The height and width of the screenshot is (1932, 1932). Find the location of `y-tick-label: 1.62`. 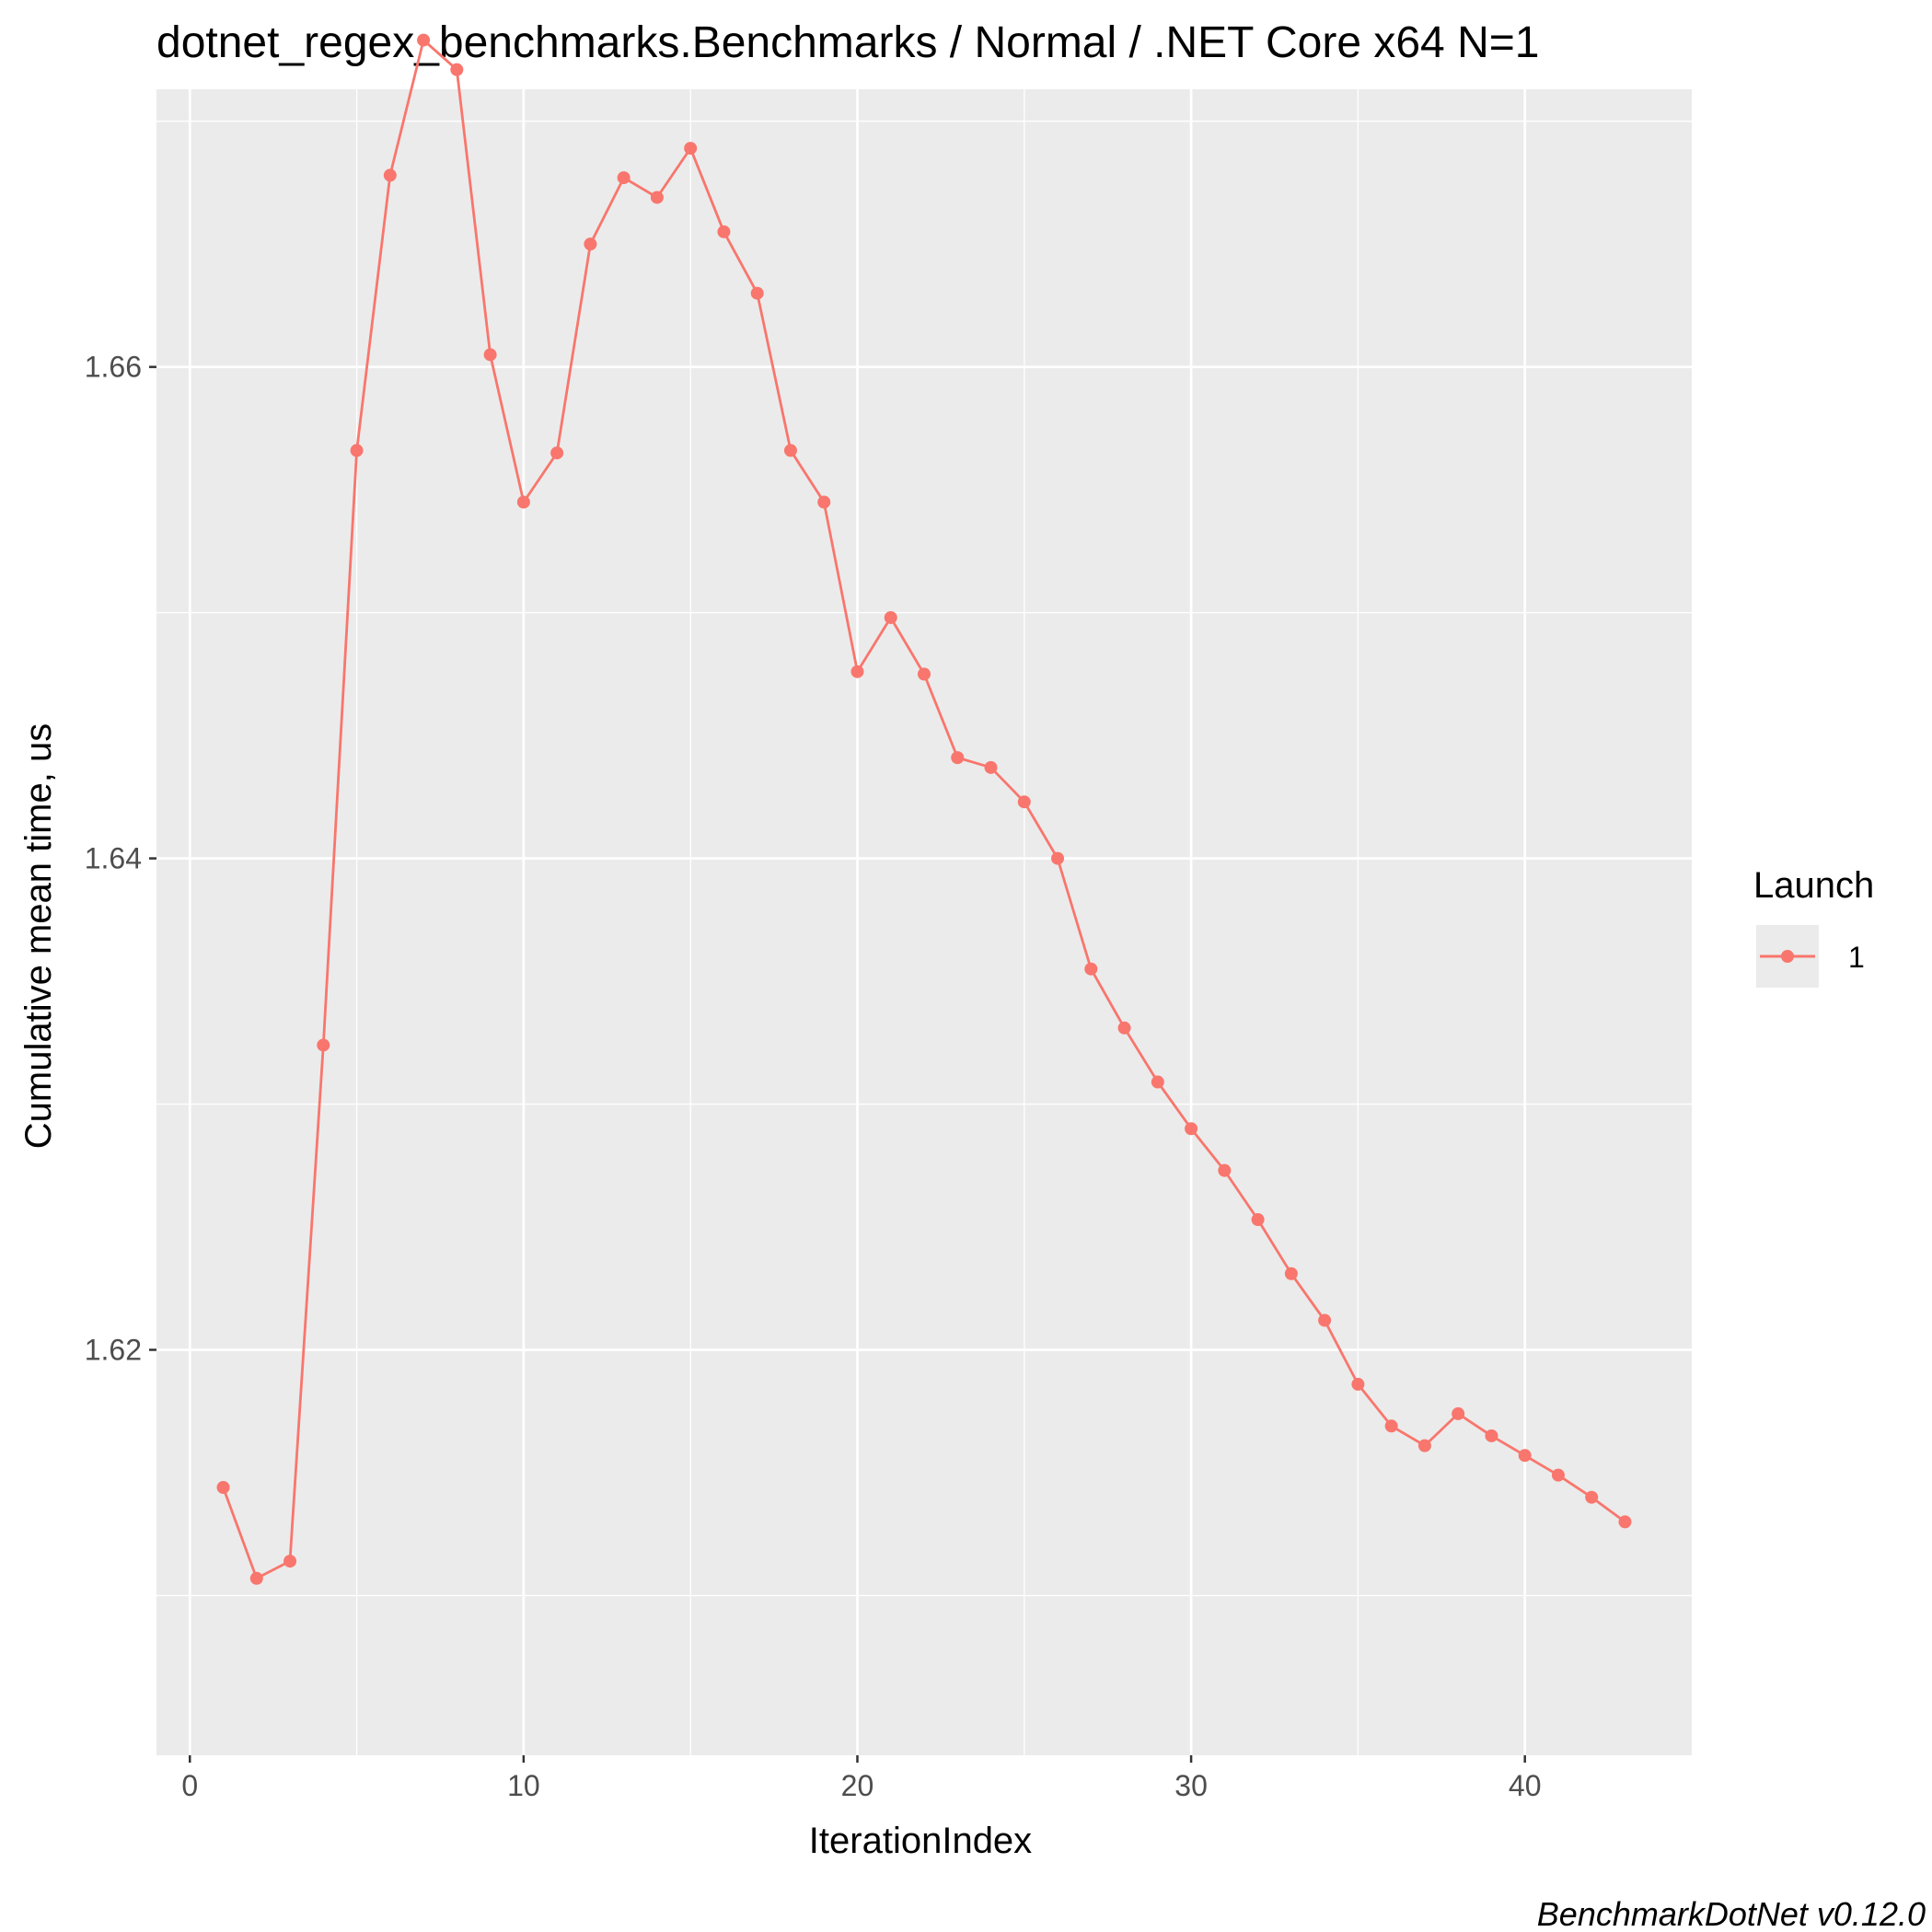

y-tick-label: 1.62 is located at coordinates (114, 1351).